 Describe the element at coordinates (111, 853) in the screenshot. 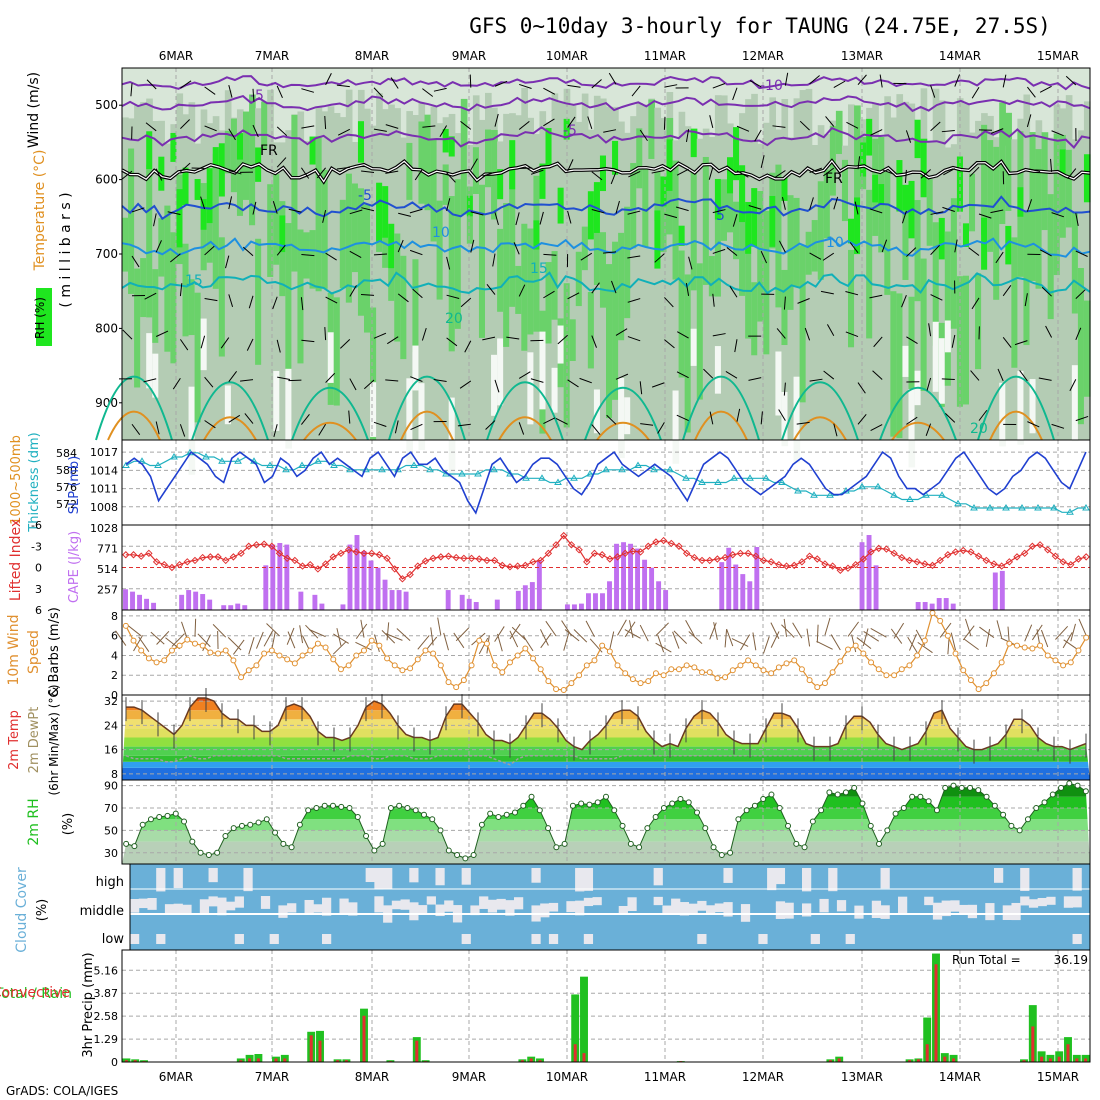

I see `rh-tick: 30` at that location.